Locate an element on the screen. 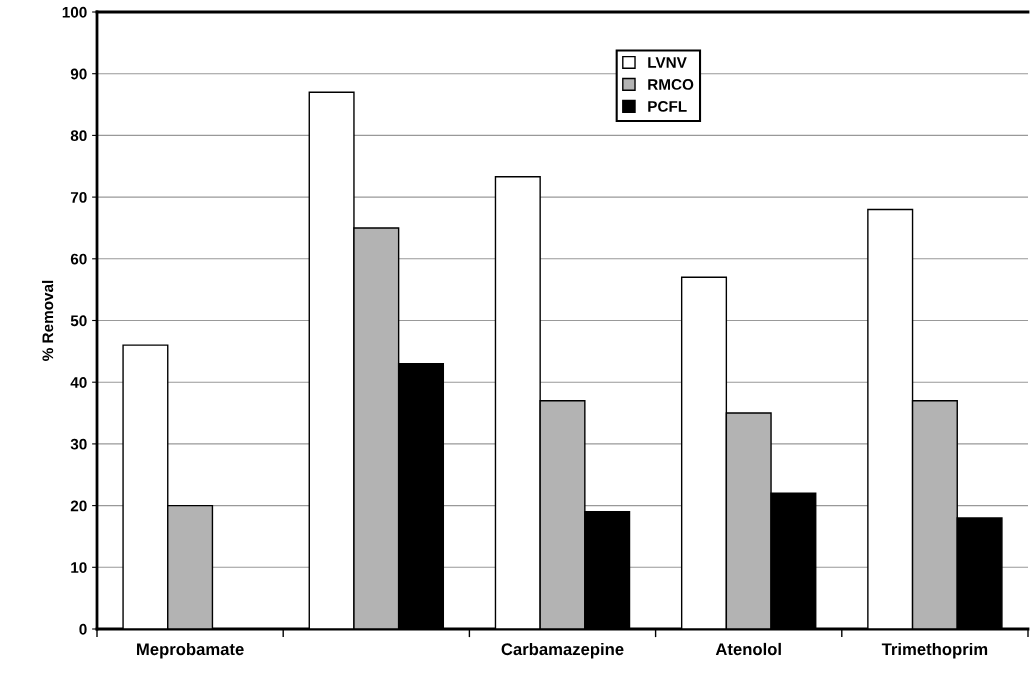  y-tick-label: 50 is located at coordinates (78, 321).